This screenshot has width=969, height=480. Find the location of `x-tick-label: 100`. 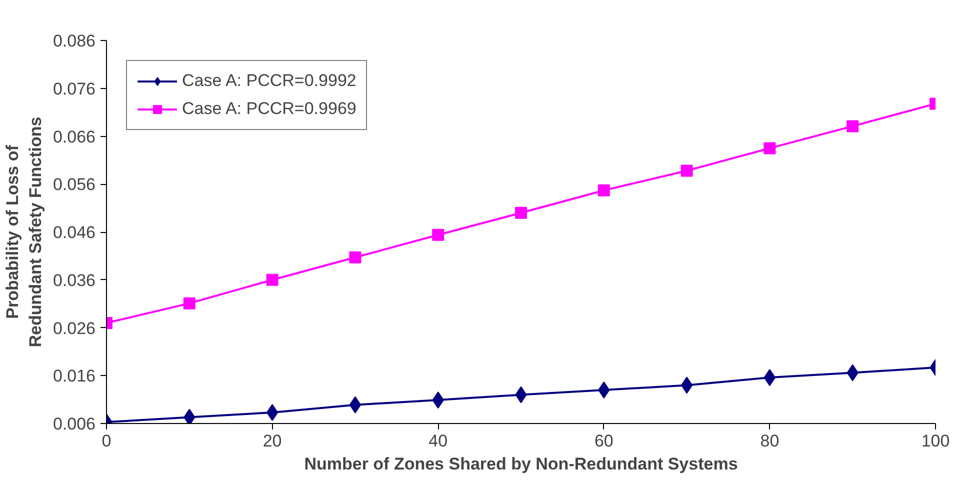

x-tick-label: 100 is located at coordinates (935, 441).